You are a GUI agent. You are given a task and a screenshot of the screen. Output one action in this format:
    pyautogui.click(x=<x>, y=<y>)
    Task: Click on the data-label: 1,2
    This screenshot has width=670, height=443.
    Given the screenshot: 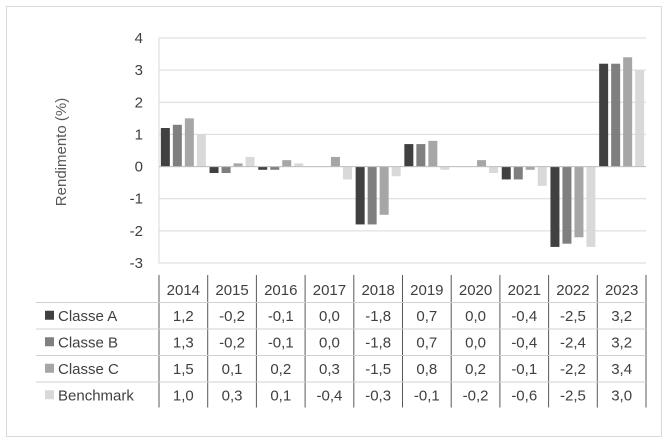 What is the action you would take?
    pyautogui.click(x=183, y=316)
    